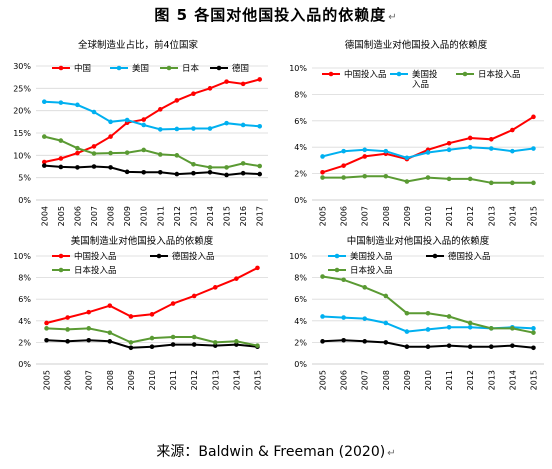 This screenshot has width=552, height=469. Describe the element at coordinates (24, 364) in the screenshot. I see `y-tick-label: 0%` at that location.